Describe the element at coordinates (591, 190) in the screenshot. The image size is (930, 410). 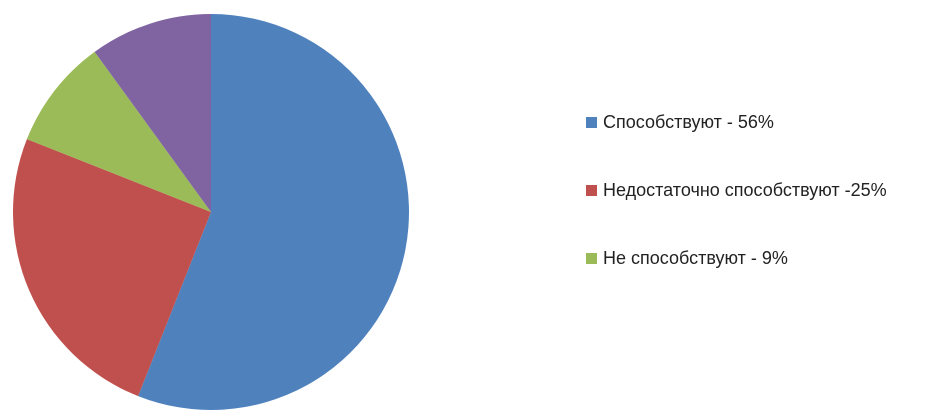
I see `legend-swatch-nedostatochno-sposobstvuyut` at that location.